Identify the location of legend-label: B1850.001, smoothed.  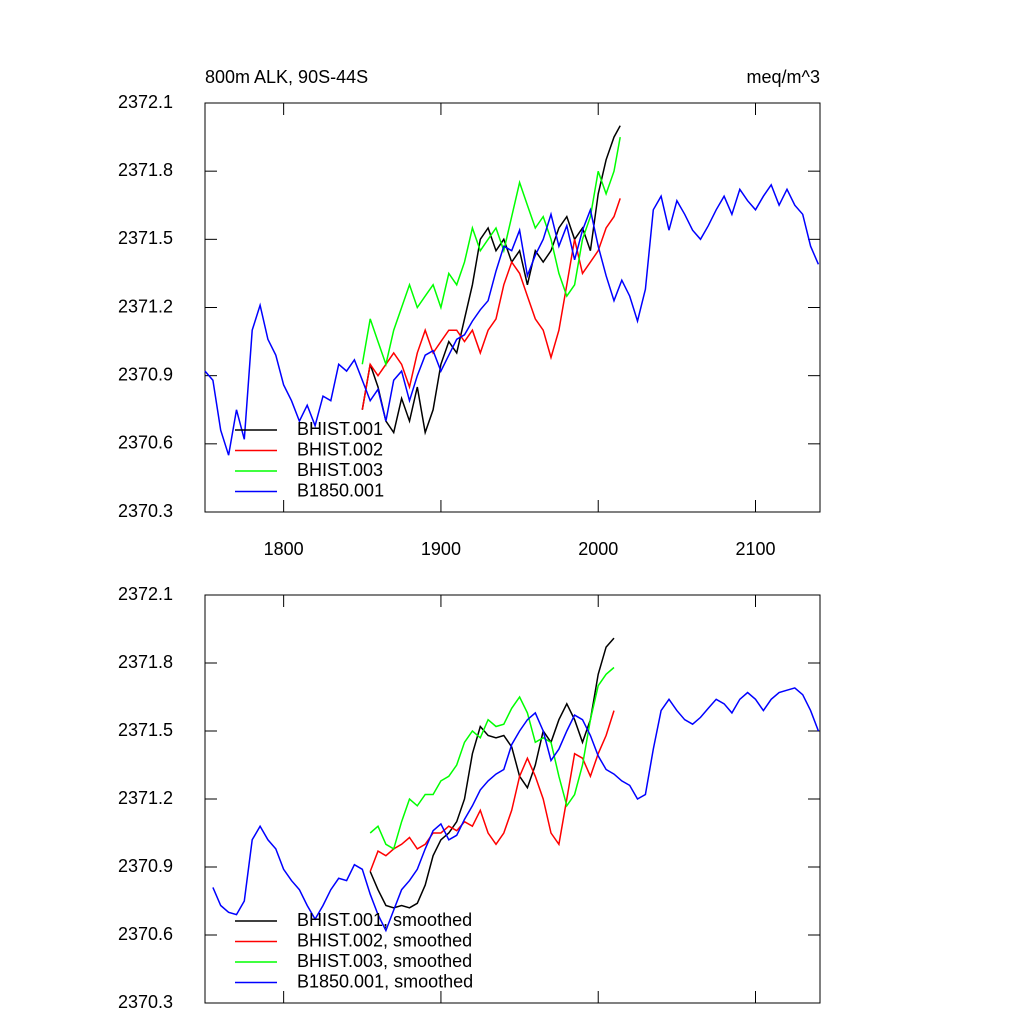
(385, 981).